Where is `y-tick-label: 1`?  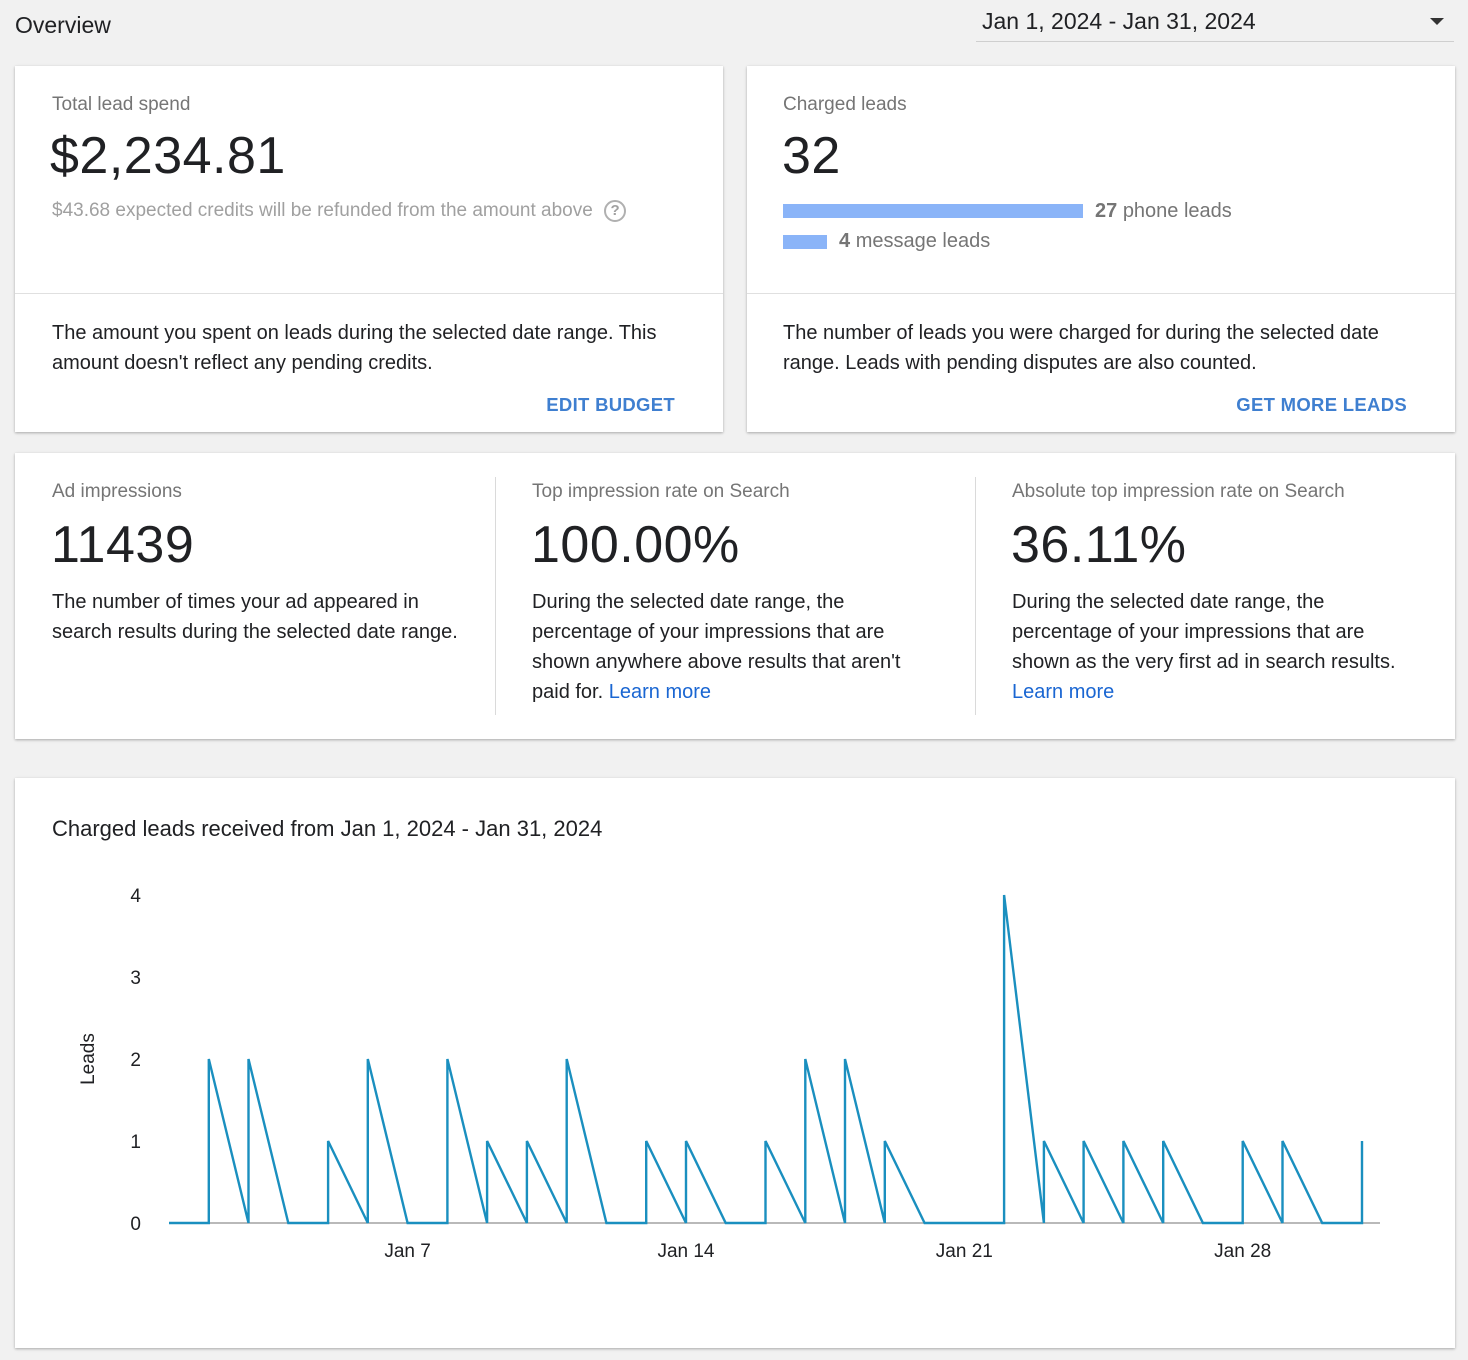
y-tick-label: 1 is located at coordinates (135, 1142).